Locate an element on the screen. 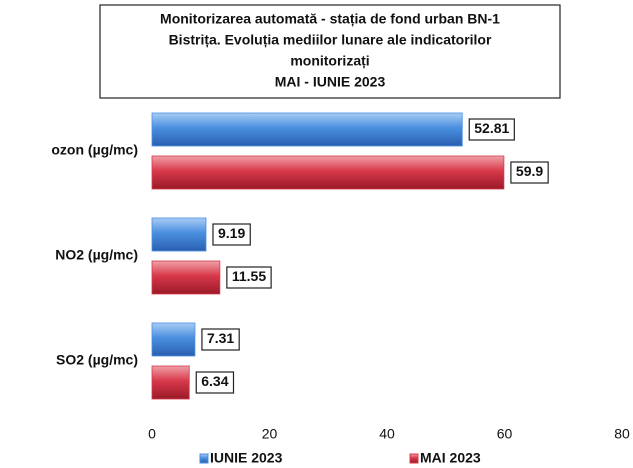 This screenshot has width=633, height=468. x-tick-label: 40 is located at coordinates (387, 434).